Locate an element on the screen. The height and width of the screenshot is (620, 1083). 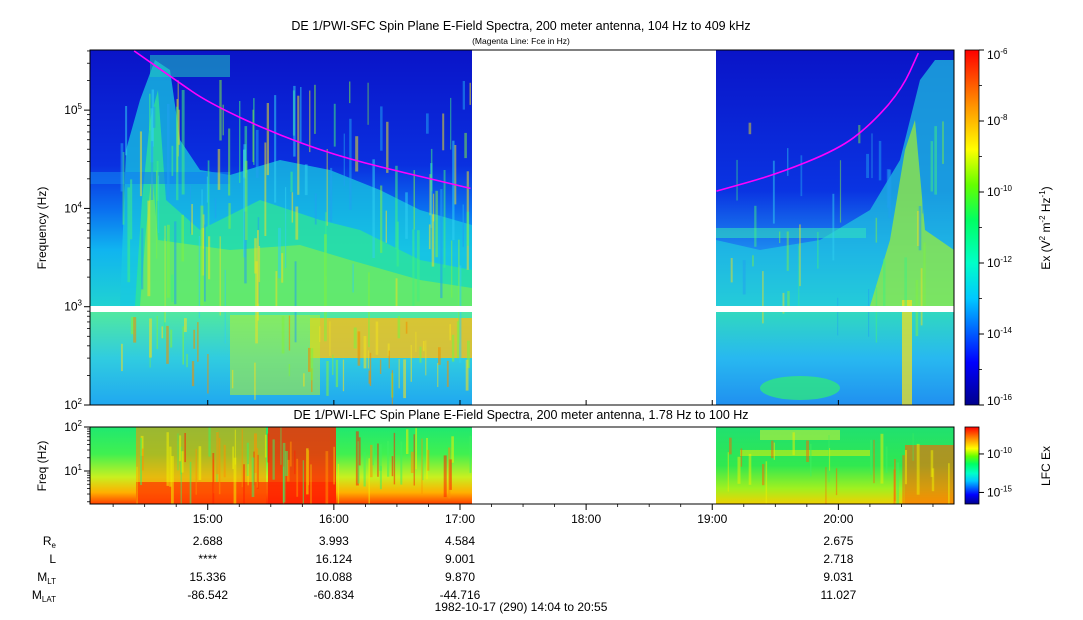
lfc-y-tick-label: 101 is located at coordinates (73, 470).